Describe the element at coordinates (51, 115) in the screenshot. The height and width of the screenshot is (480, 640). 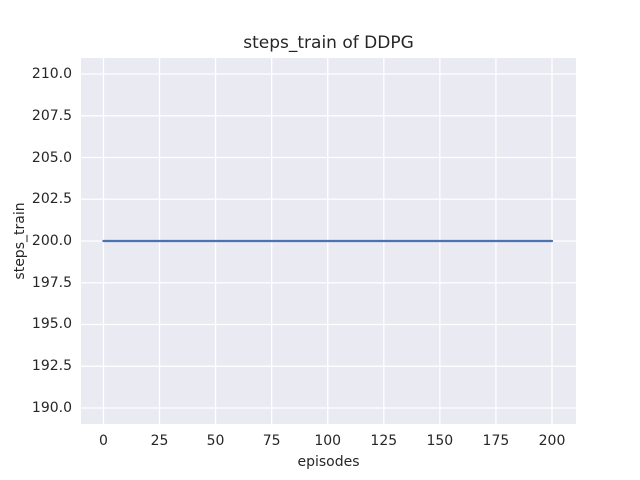
I see `y-tick-label: 207.5` at that location.